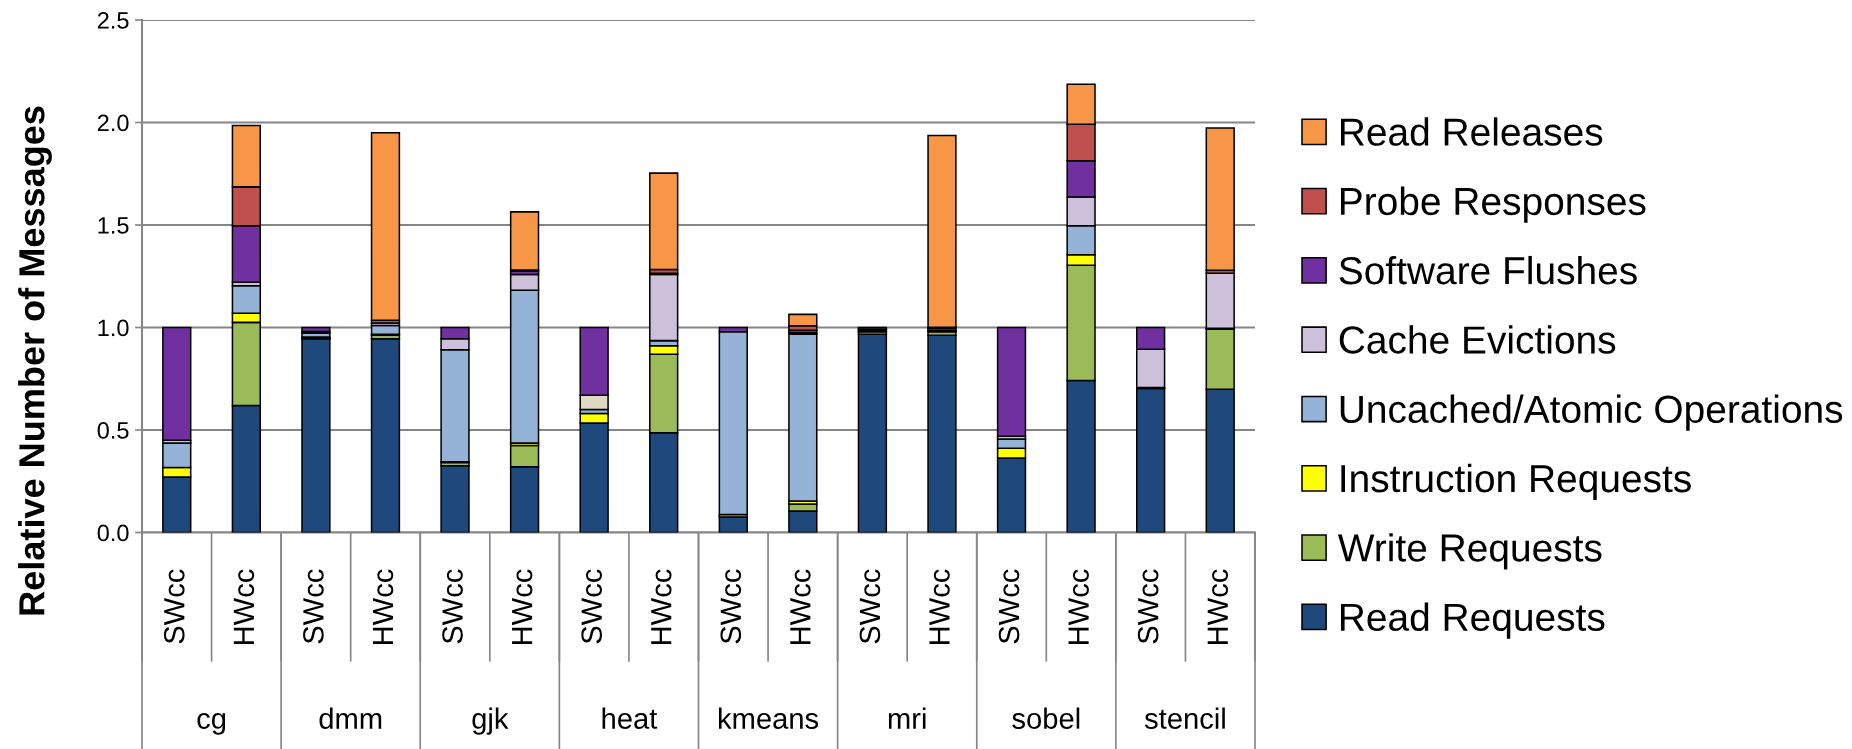 This screenshot has height=749, width=1852. Describe the element at coordinates (113, 20) in the screenshot. I see `y-tick-label: 2.5` at that location.